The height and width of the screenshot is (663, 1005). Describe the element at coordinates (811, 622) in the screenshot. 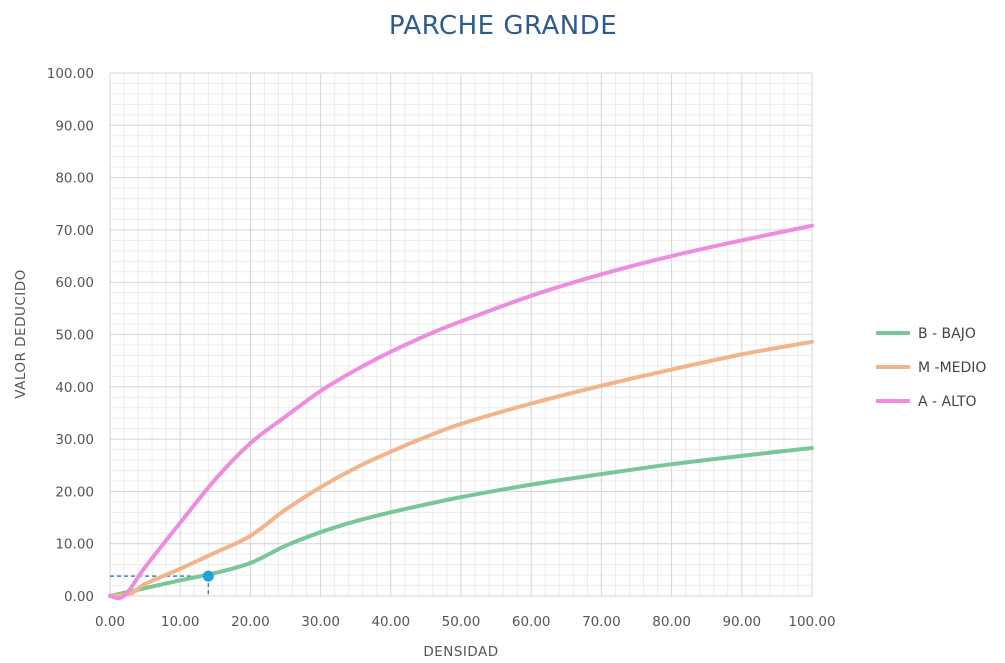

I see `x-tick-label: 100.00` at that location.